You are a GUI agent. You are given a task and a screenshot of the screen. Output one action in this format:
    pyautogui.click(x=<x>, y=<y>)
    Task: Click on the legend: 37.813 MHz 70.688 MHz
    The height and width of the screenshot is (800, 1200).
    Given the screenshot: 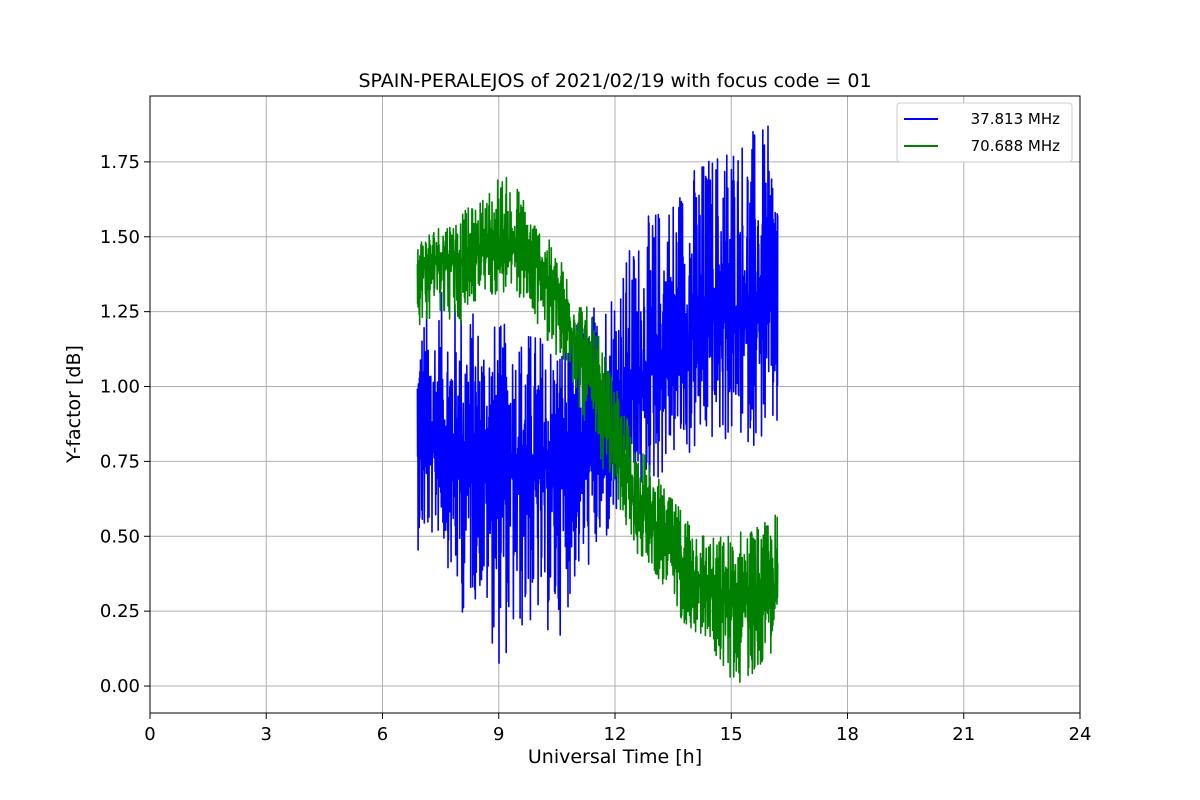 What is the action you would take?
    pyautogui.click(x=984, y=132)
    